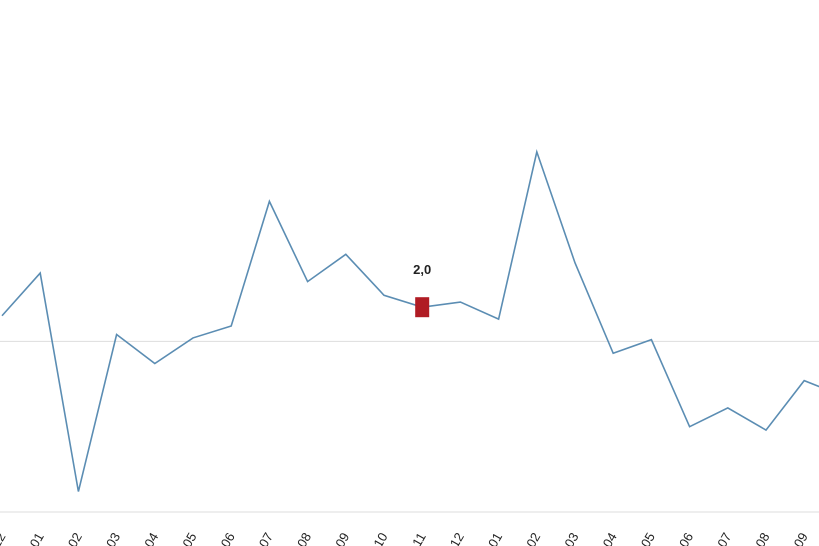  What do you see at coordinates (419, 538) in the screenshot?
I see `x-tick-label: 11` at bounding box center [419, 538].